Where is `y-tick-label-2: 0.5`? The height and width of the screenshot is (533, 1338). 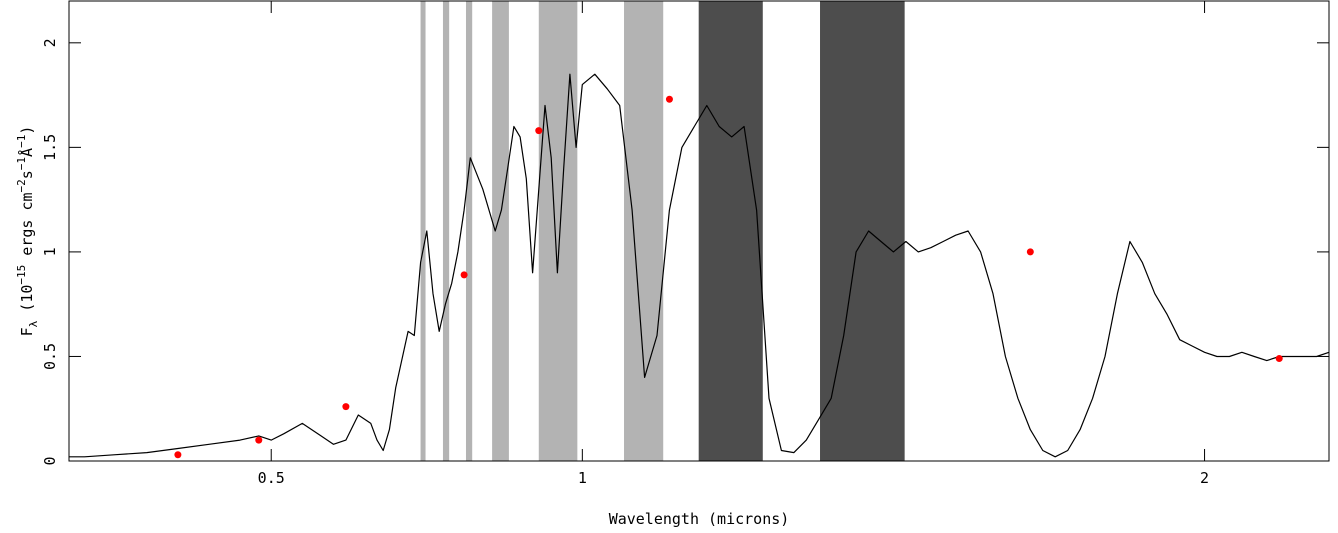 y-tick-label-2: 0.5 is located at coordinates (50, 356).